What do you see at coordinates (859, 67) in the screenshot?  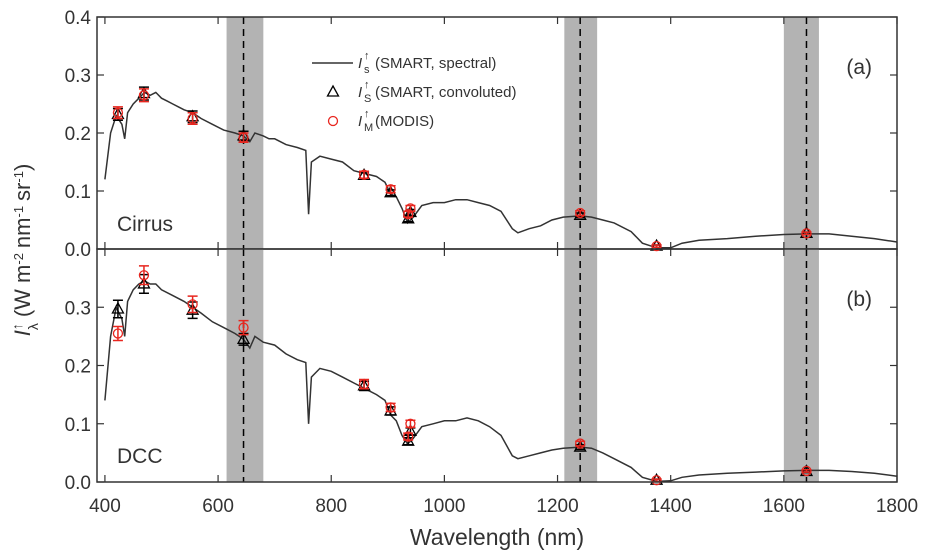 I see `panel-label: (a)` at bounding box center [859, 67].